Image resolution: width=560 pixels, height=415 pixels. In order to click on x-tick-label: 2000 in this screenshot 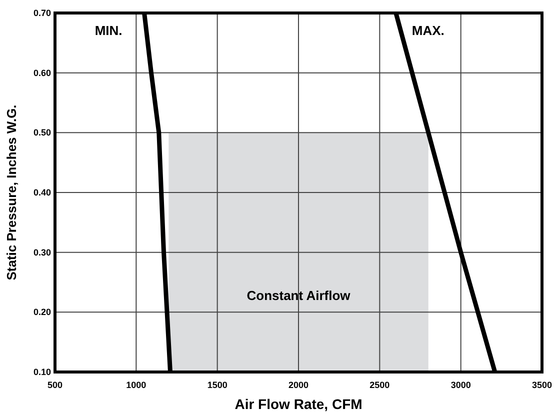, I will do `click(298, 385)`.